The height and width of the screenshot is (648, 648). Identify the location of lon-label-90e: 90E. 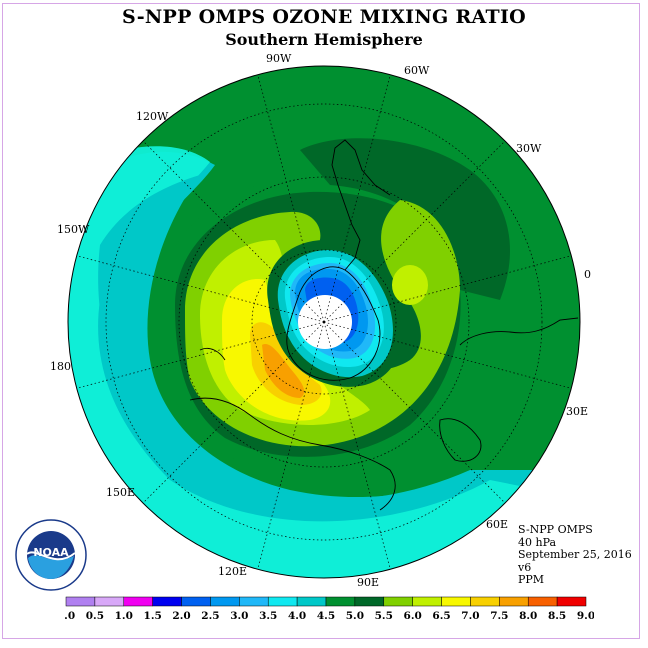
(368, 582).